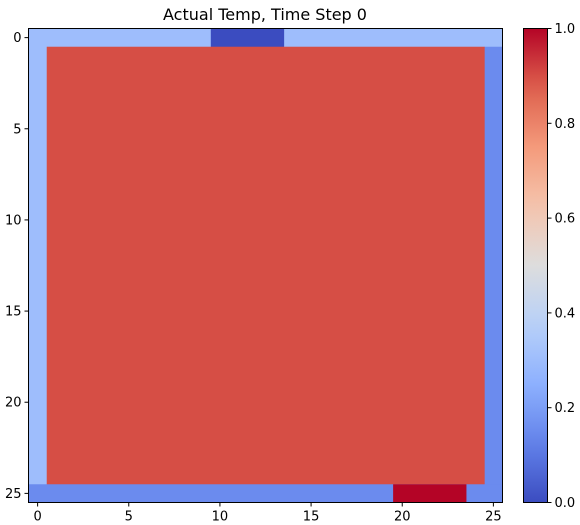 This screenshot has width=580, height=525. I want to click on y-tick-label: 10, so click(13, 220).